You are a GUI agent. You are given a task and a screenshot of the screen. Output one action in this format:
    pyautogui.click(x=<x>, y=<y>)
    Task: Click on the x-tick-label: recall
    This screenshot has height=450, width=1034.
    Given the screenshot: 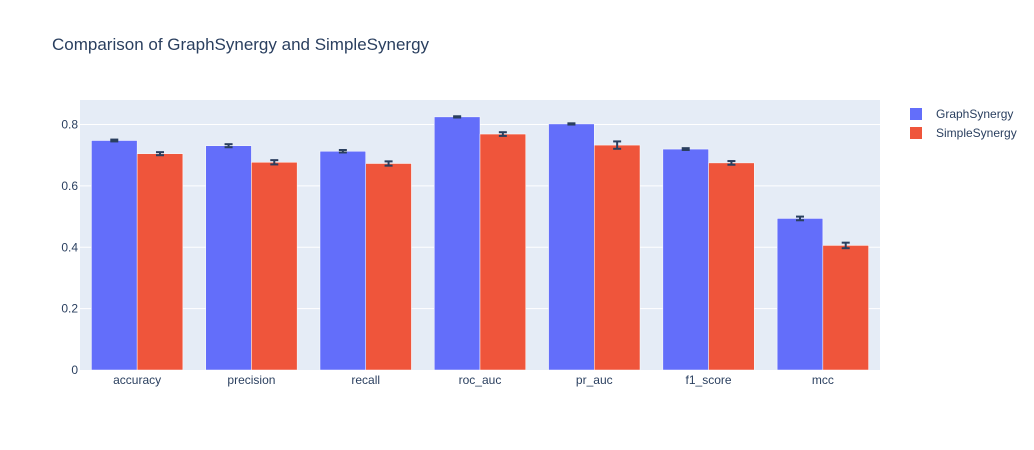 What is the action you would take?
    pyautogui.click(x=365, y=380)
    